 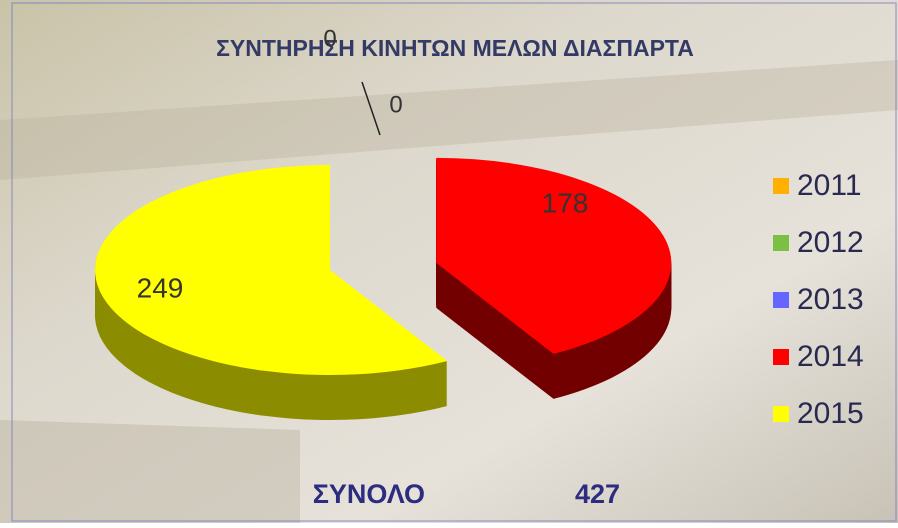 I want to click on data-label: 249, so click(x=160, y=287).